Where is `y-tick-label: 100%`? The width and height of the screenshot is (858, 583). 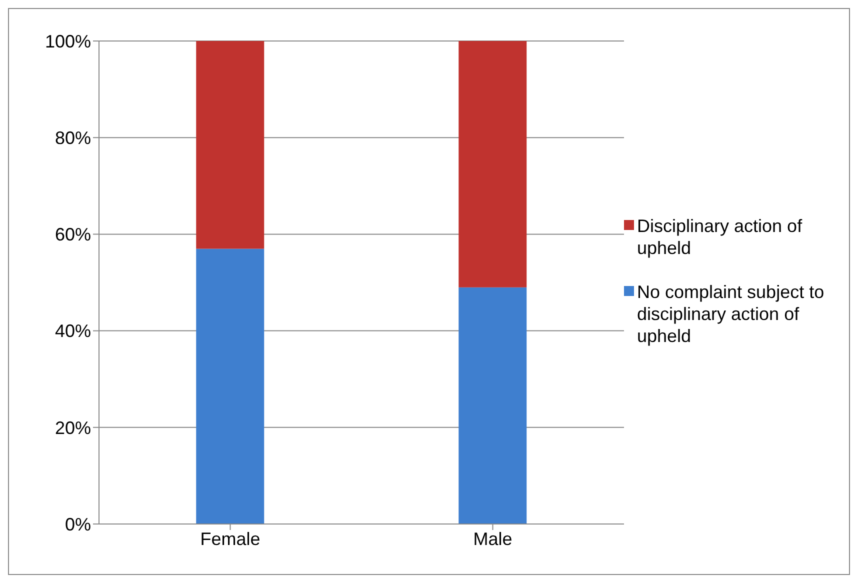 y-tick-label: 100% is located at coordinates (67, 41).